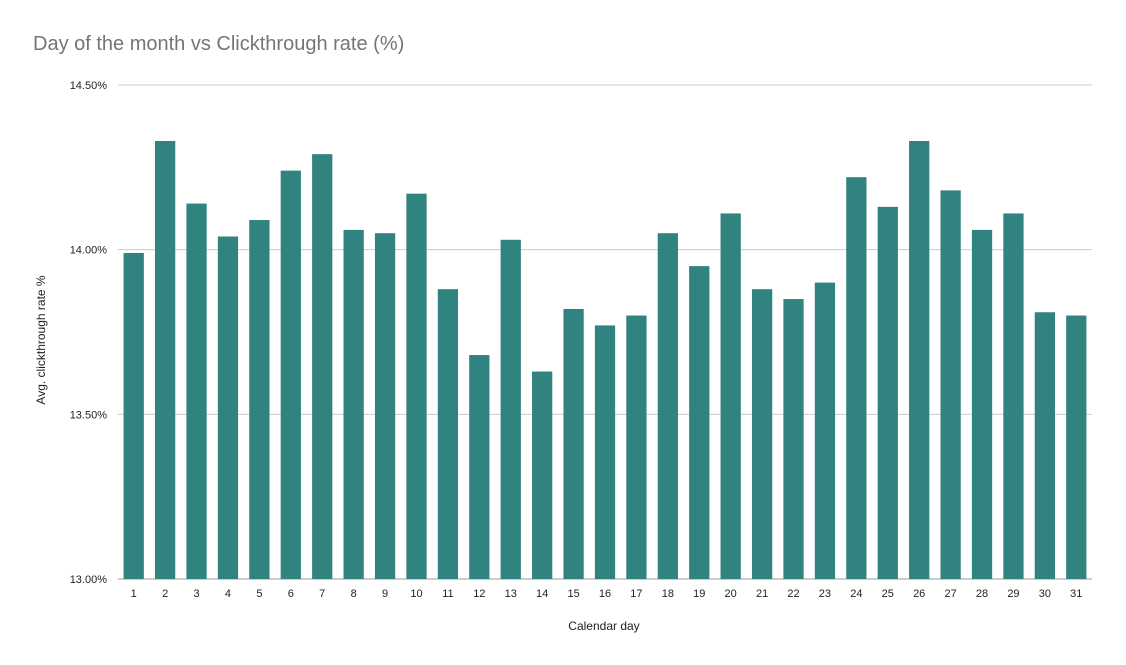  I want to click on x-tick-label: 5, so click(259, 594).